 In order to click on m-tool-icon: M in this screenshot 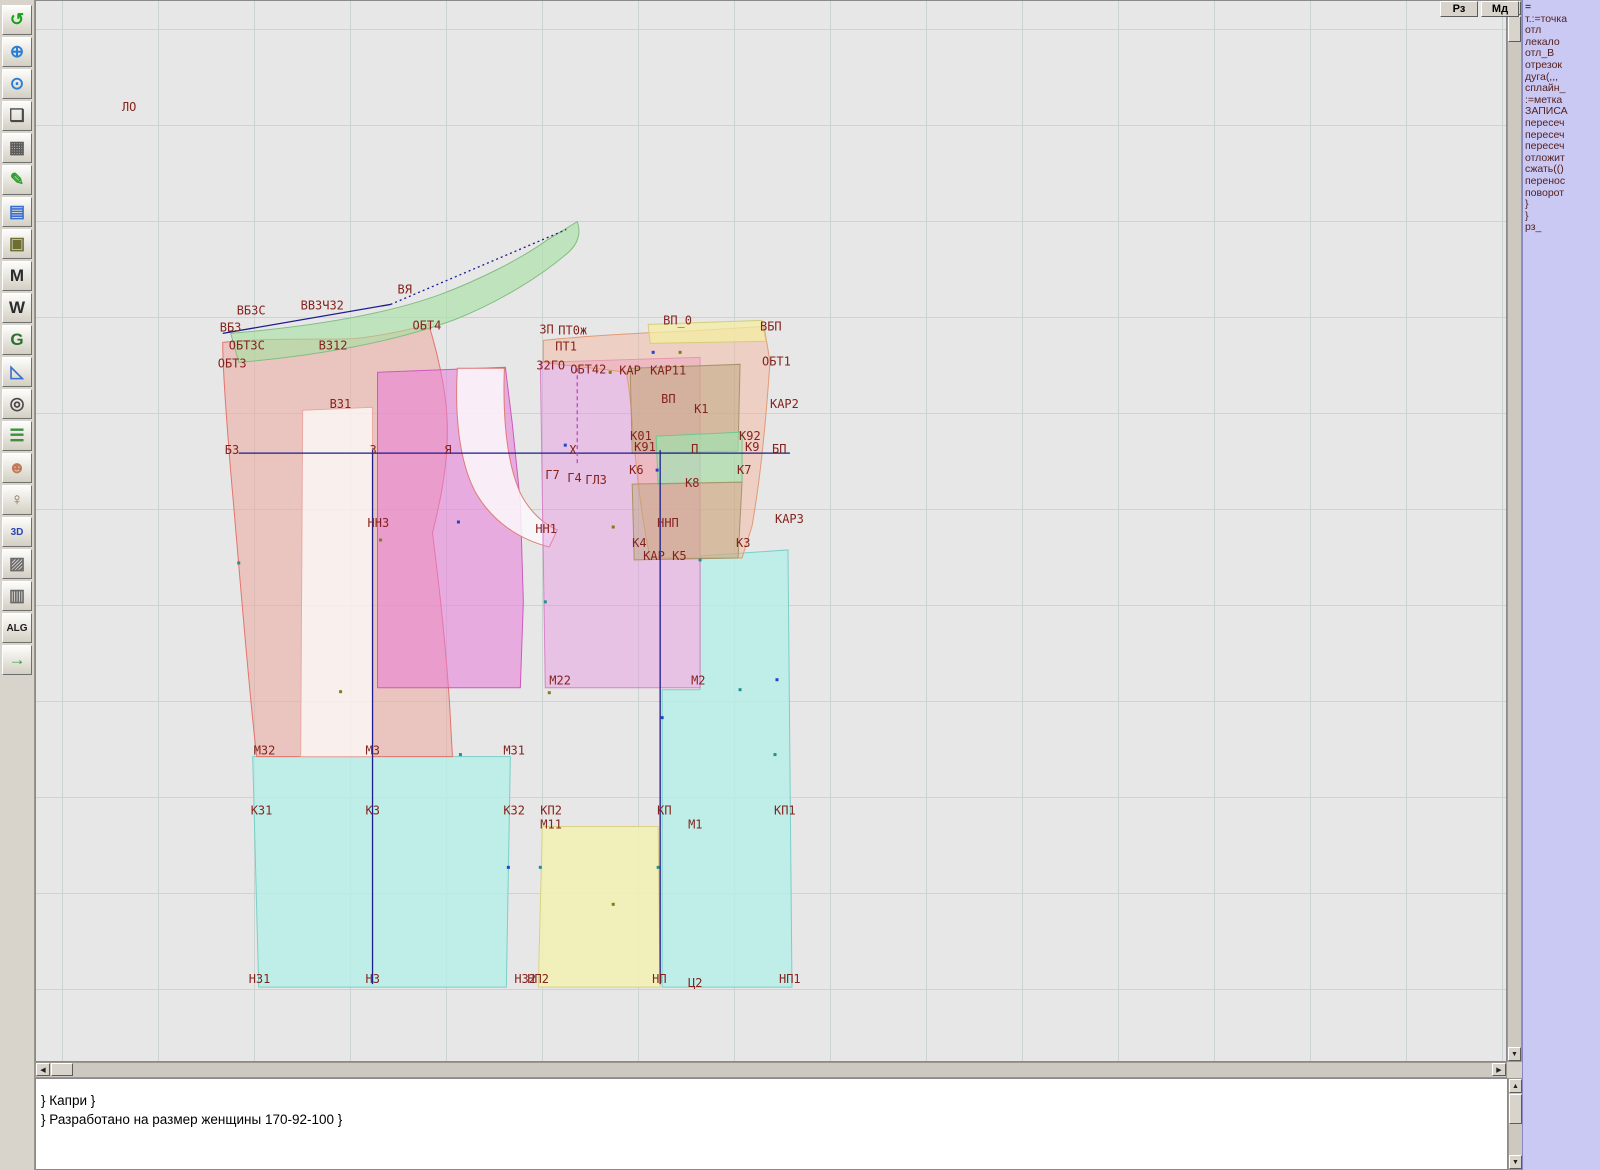, I will do `click(17, 276)`.